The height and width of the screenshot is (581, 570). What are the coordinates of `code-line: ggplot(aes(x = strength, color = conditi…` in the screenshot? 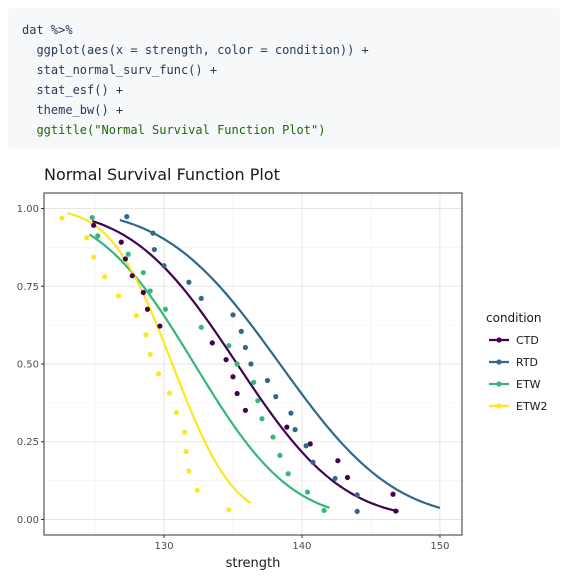 It's located at (195, 50).